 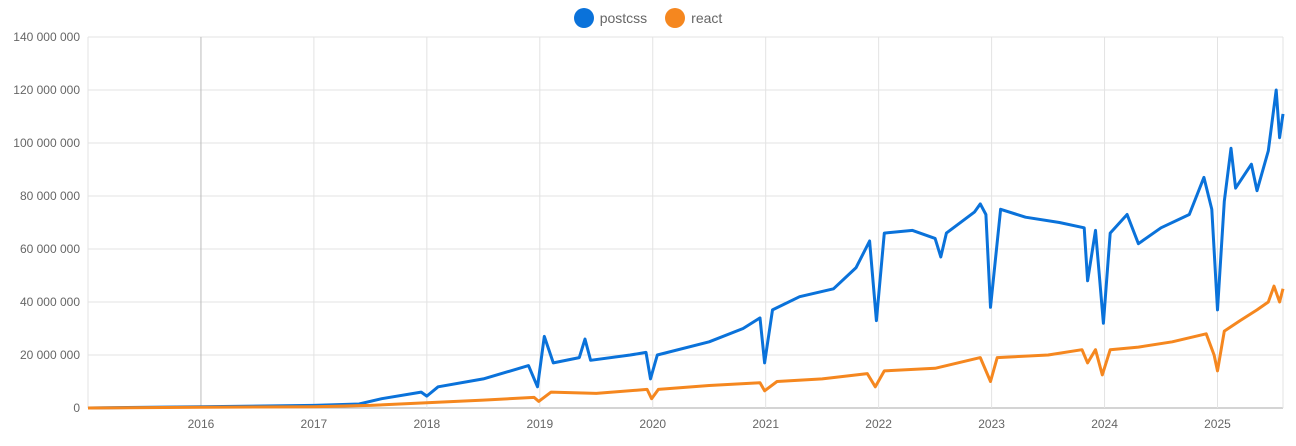 I want to click on legend-item-postcss: postcss, so click(x=610, y=18).